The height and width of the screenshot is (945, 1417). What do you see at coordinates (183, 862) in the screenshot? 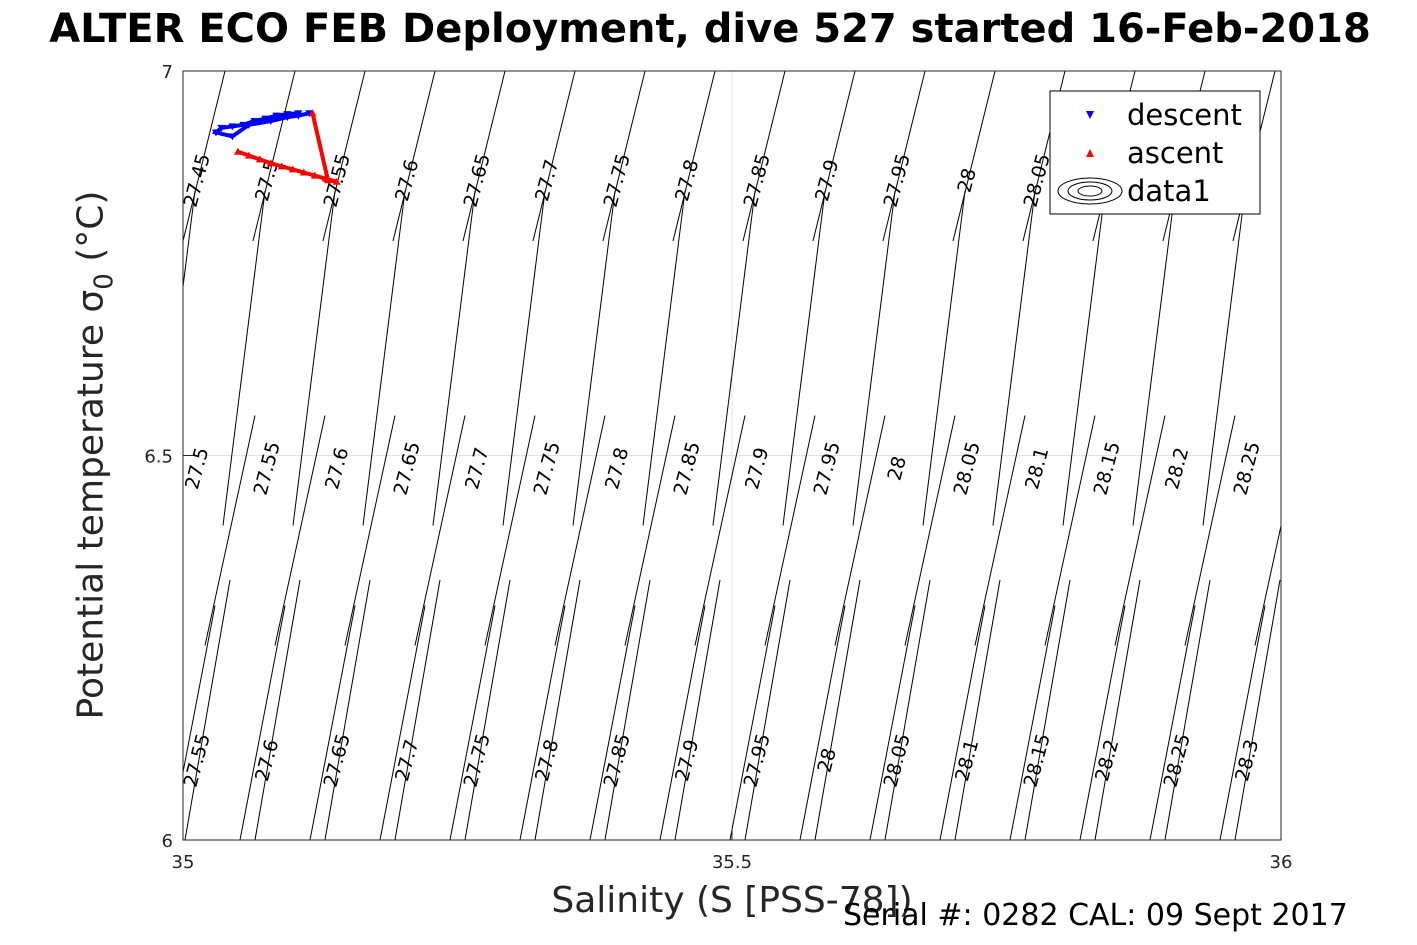
I see `x-tick-label: 35` at bounding box center [183, 862].